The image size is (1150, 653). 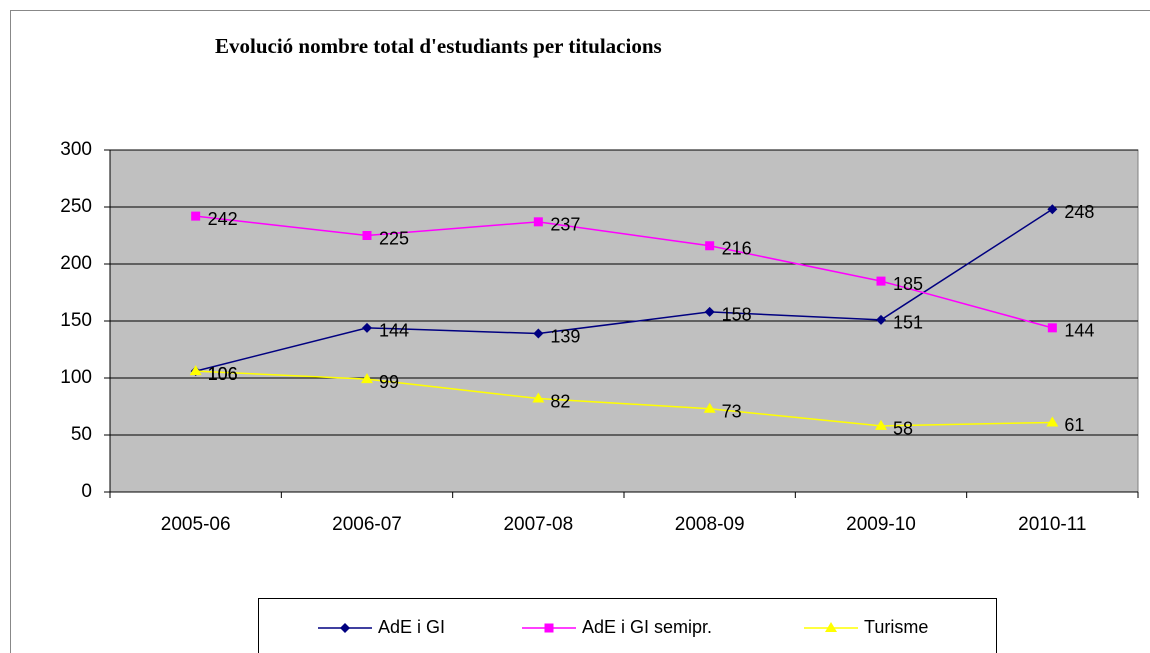 What do you see at coordinates (908, 284) in the screenshot?
I see `data-label: 185` at bounding box center [908, 284].